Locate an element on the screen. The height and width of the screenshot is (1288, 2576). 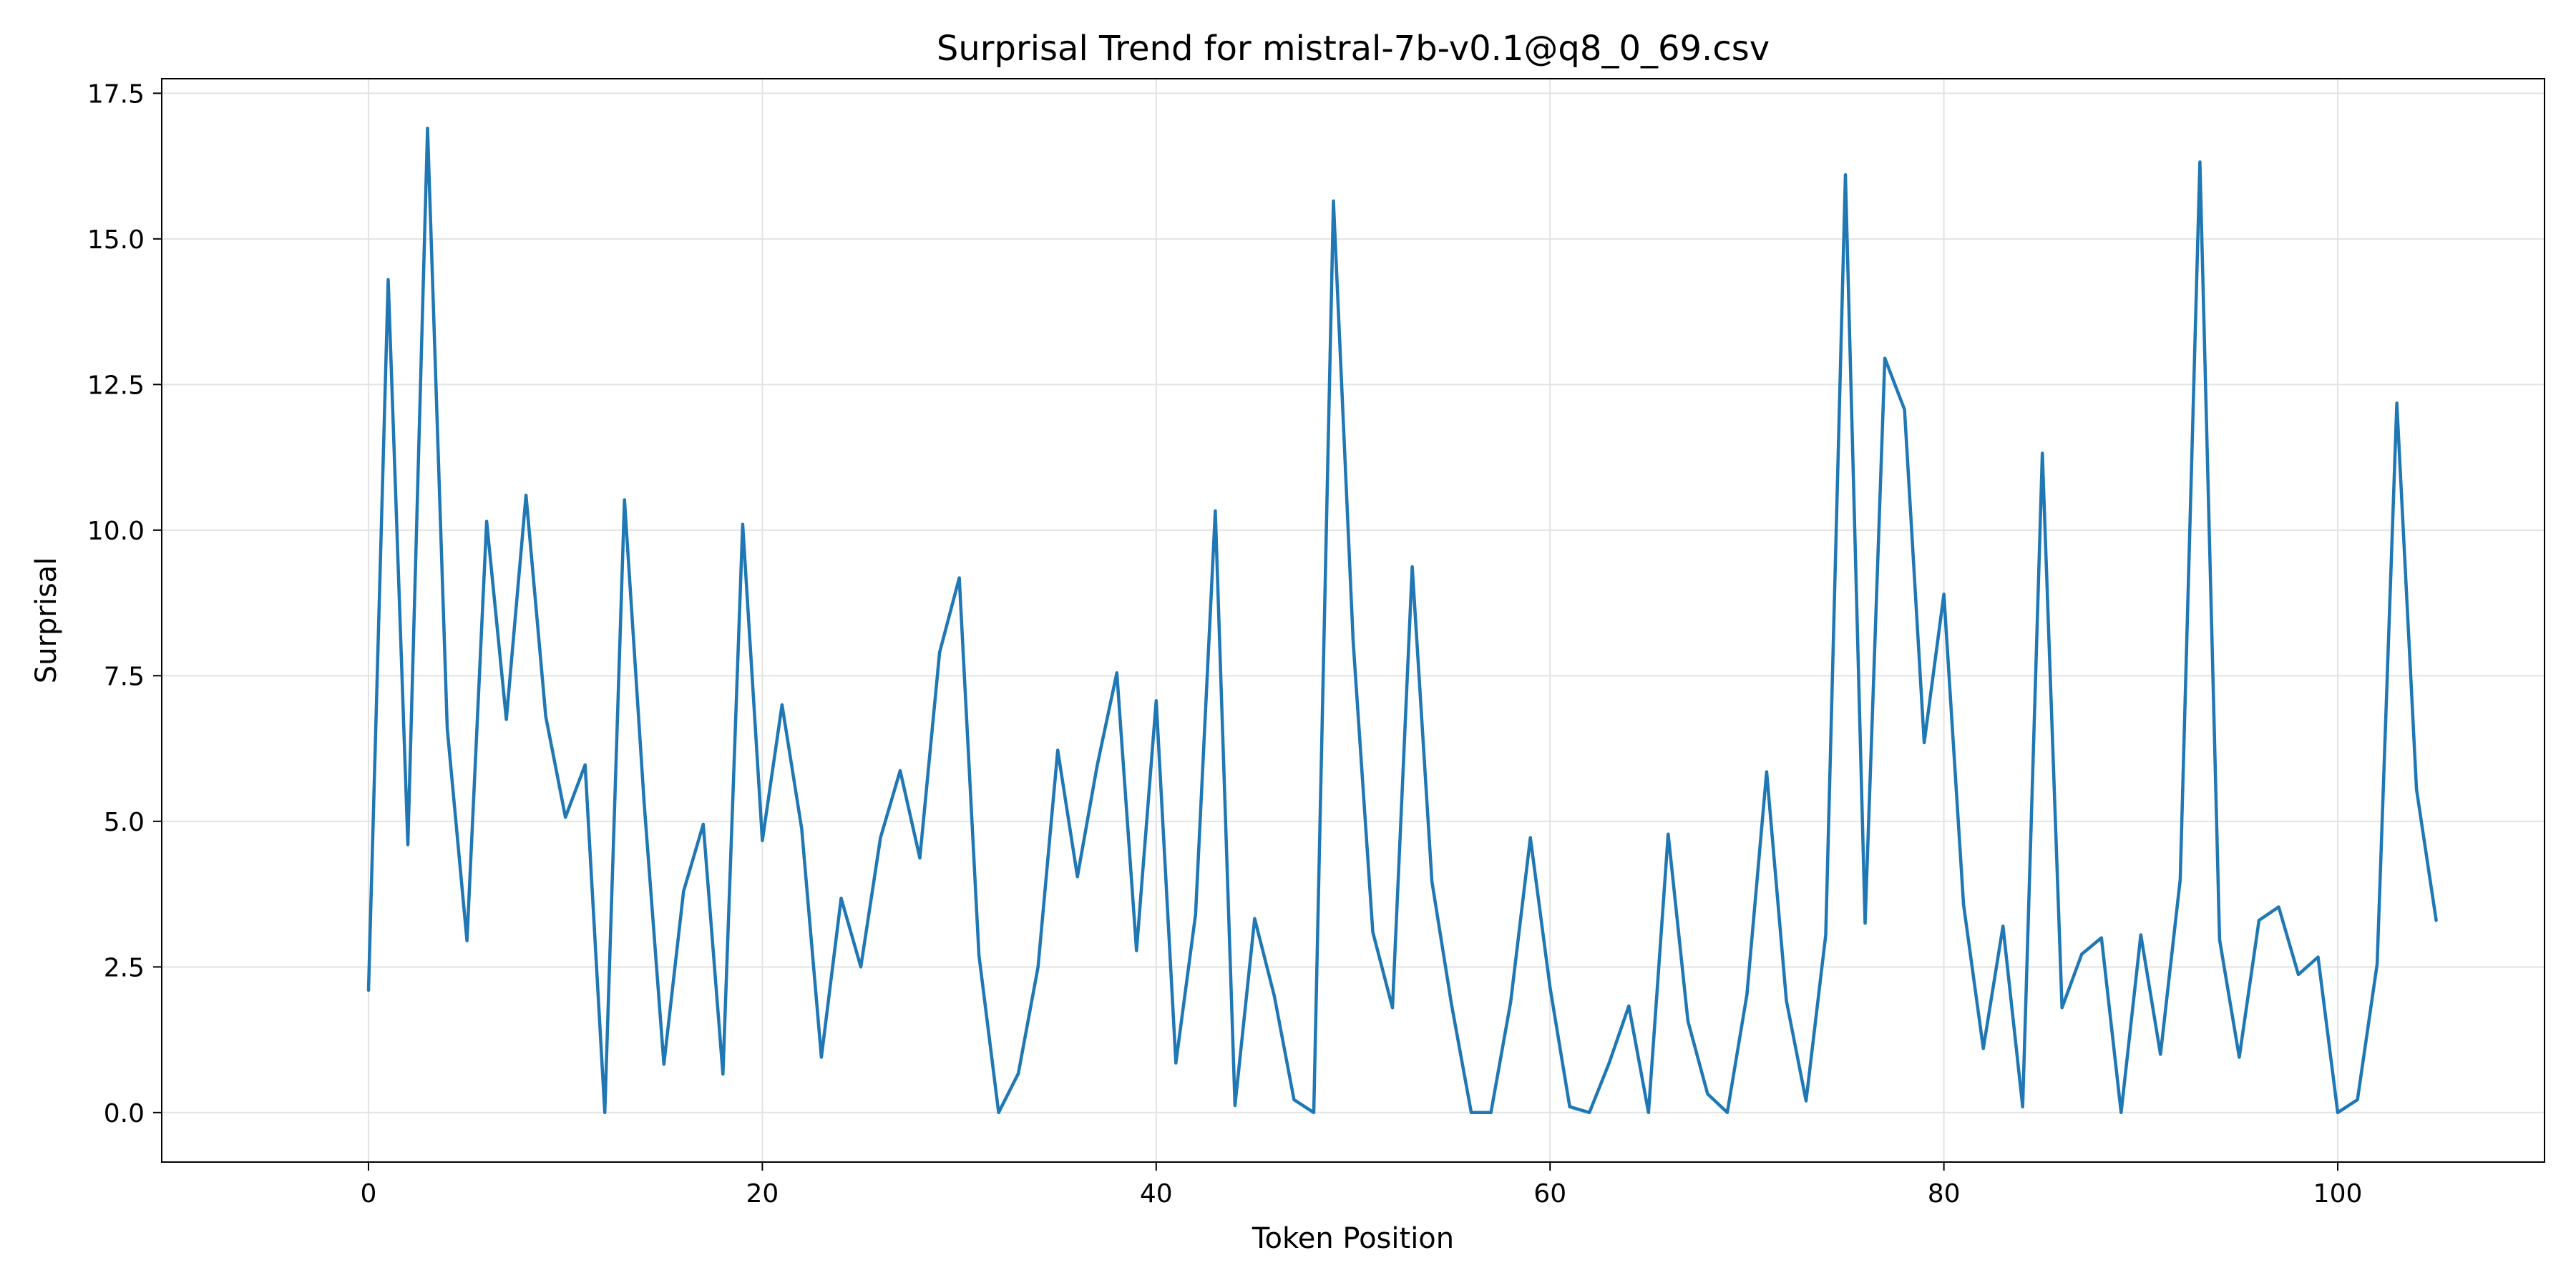
y-tick-label: 15.0 is located at coordinates (116, 240).